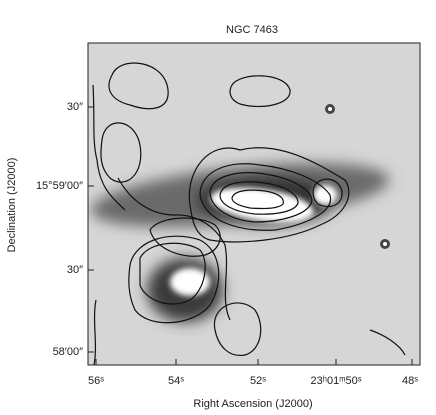 The width and height of the screenshot is (436, 415). I want to click on y-axis-label: Declination (J2000), so click(12, 205).